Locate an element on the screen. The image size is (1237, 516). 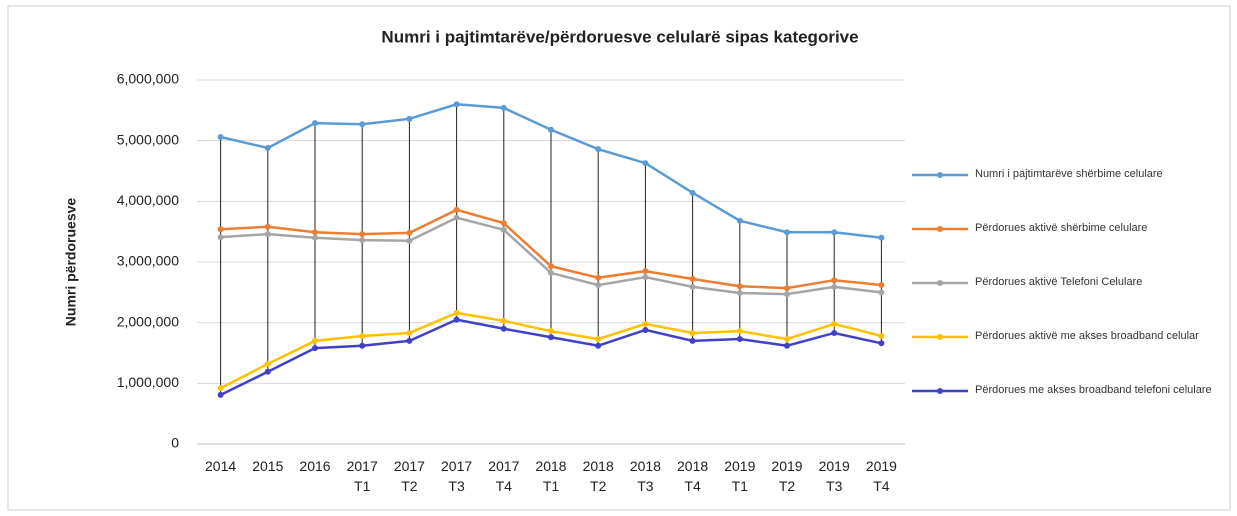
x-tick-label: 2019 T4 is located at coordinates (881, 476).